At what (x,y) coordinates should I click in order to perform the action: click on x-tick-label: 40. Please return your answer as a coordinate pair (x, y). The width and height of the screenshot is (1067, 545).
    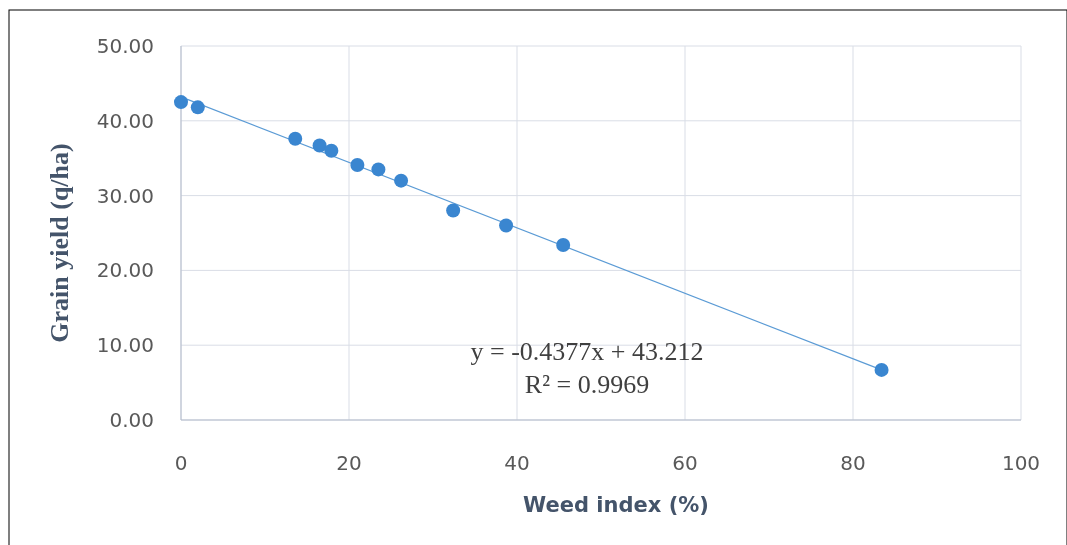
    Looking at the image, I should click on (517, 463).